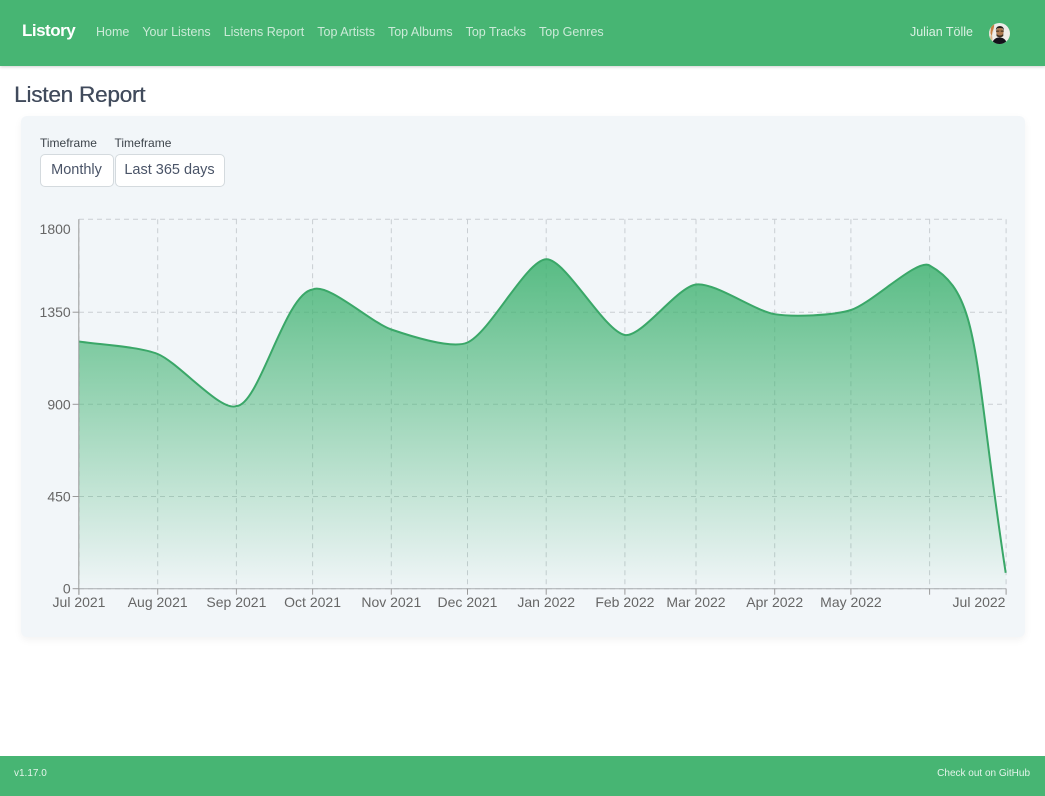  I want to click on svg-text: 1800, so click(55, 229).